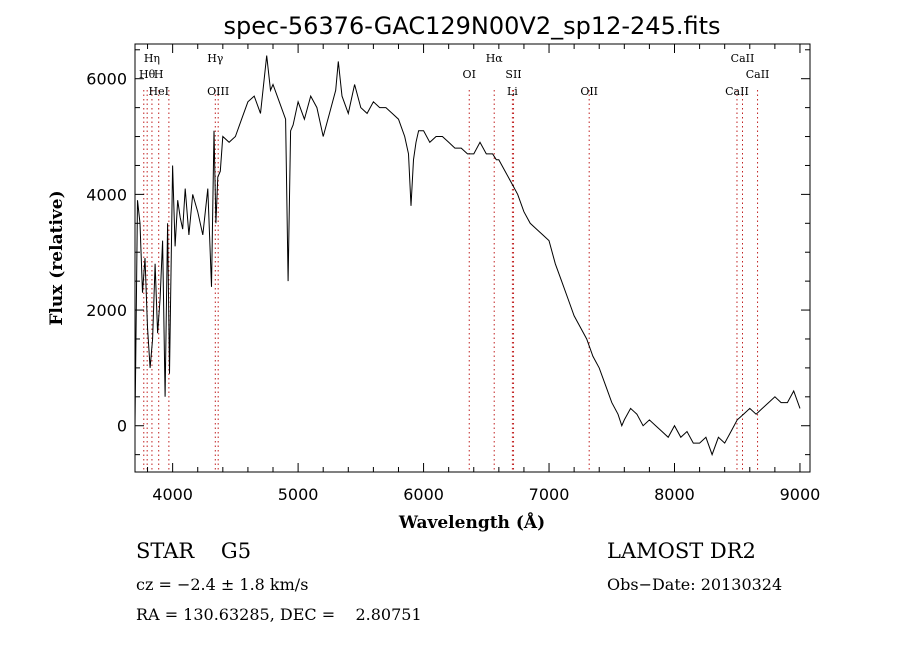  I want to click on line-label-6: OI, so click(469, 74).